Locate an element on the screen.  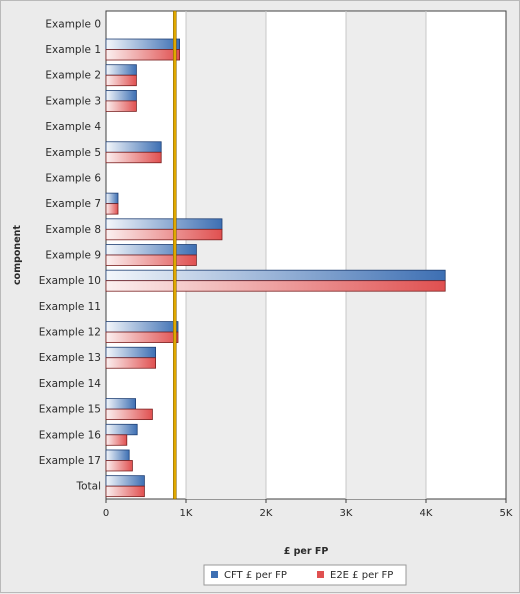
x-tick-label: 4K is located at coordinates (426, 513).